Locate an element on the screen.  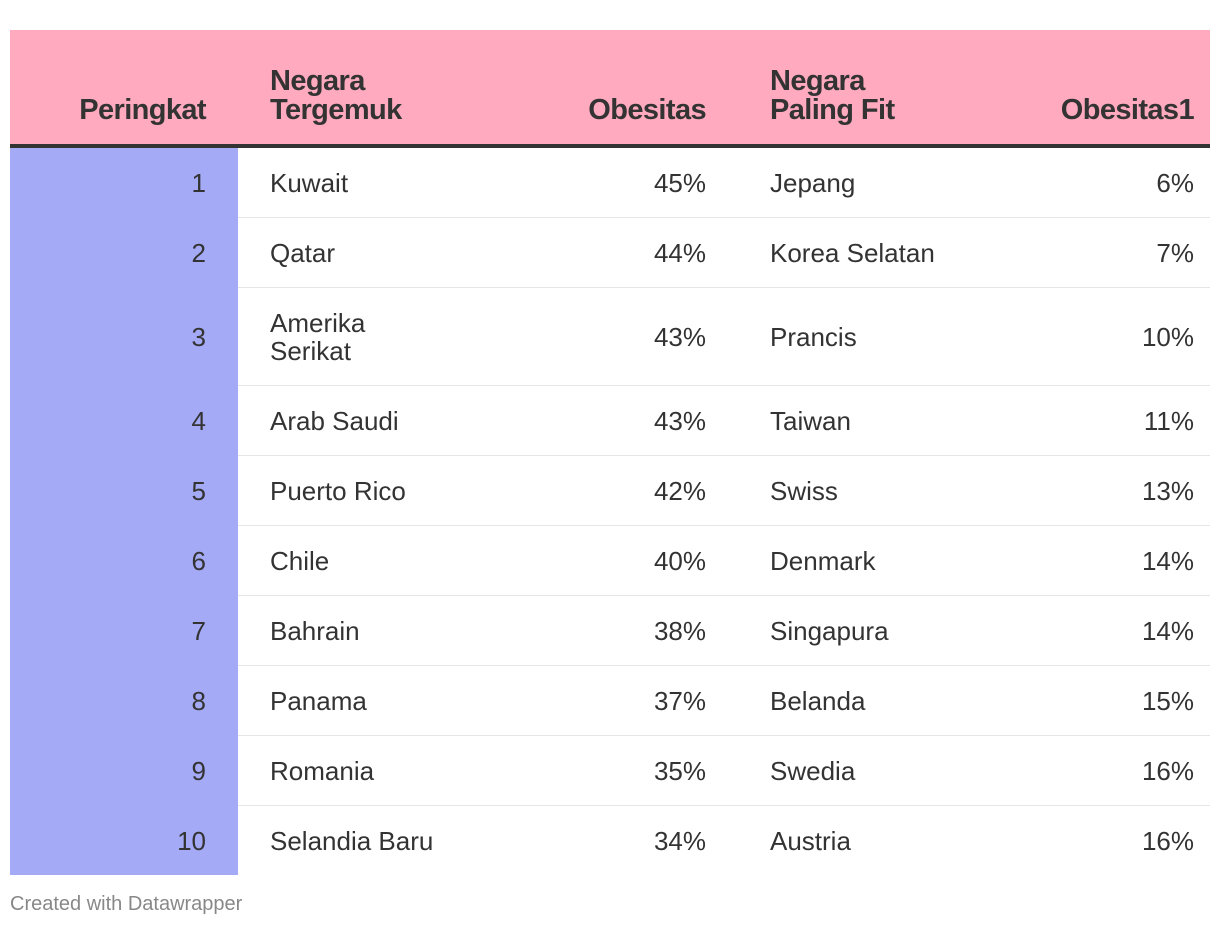
cell-fattest-country: Chile is located at coordinates (363, 560).